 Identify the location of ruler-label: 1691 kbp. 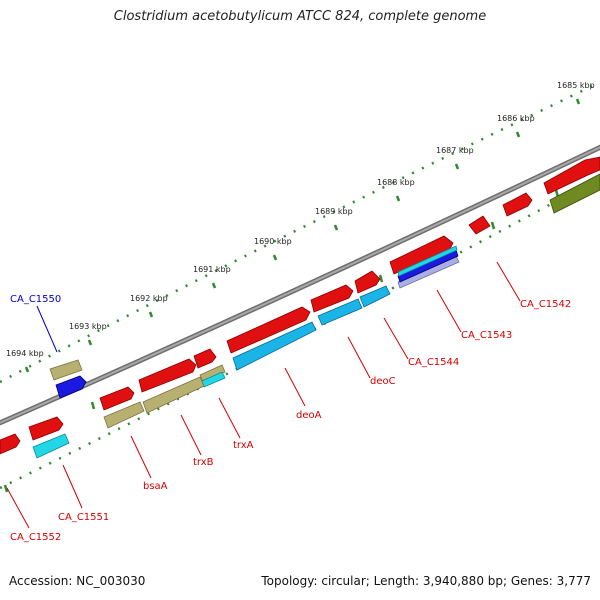
(212, 269).